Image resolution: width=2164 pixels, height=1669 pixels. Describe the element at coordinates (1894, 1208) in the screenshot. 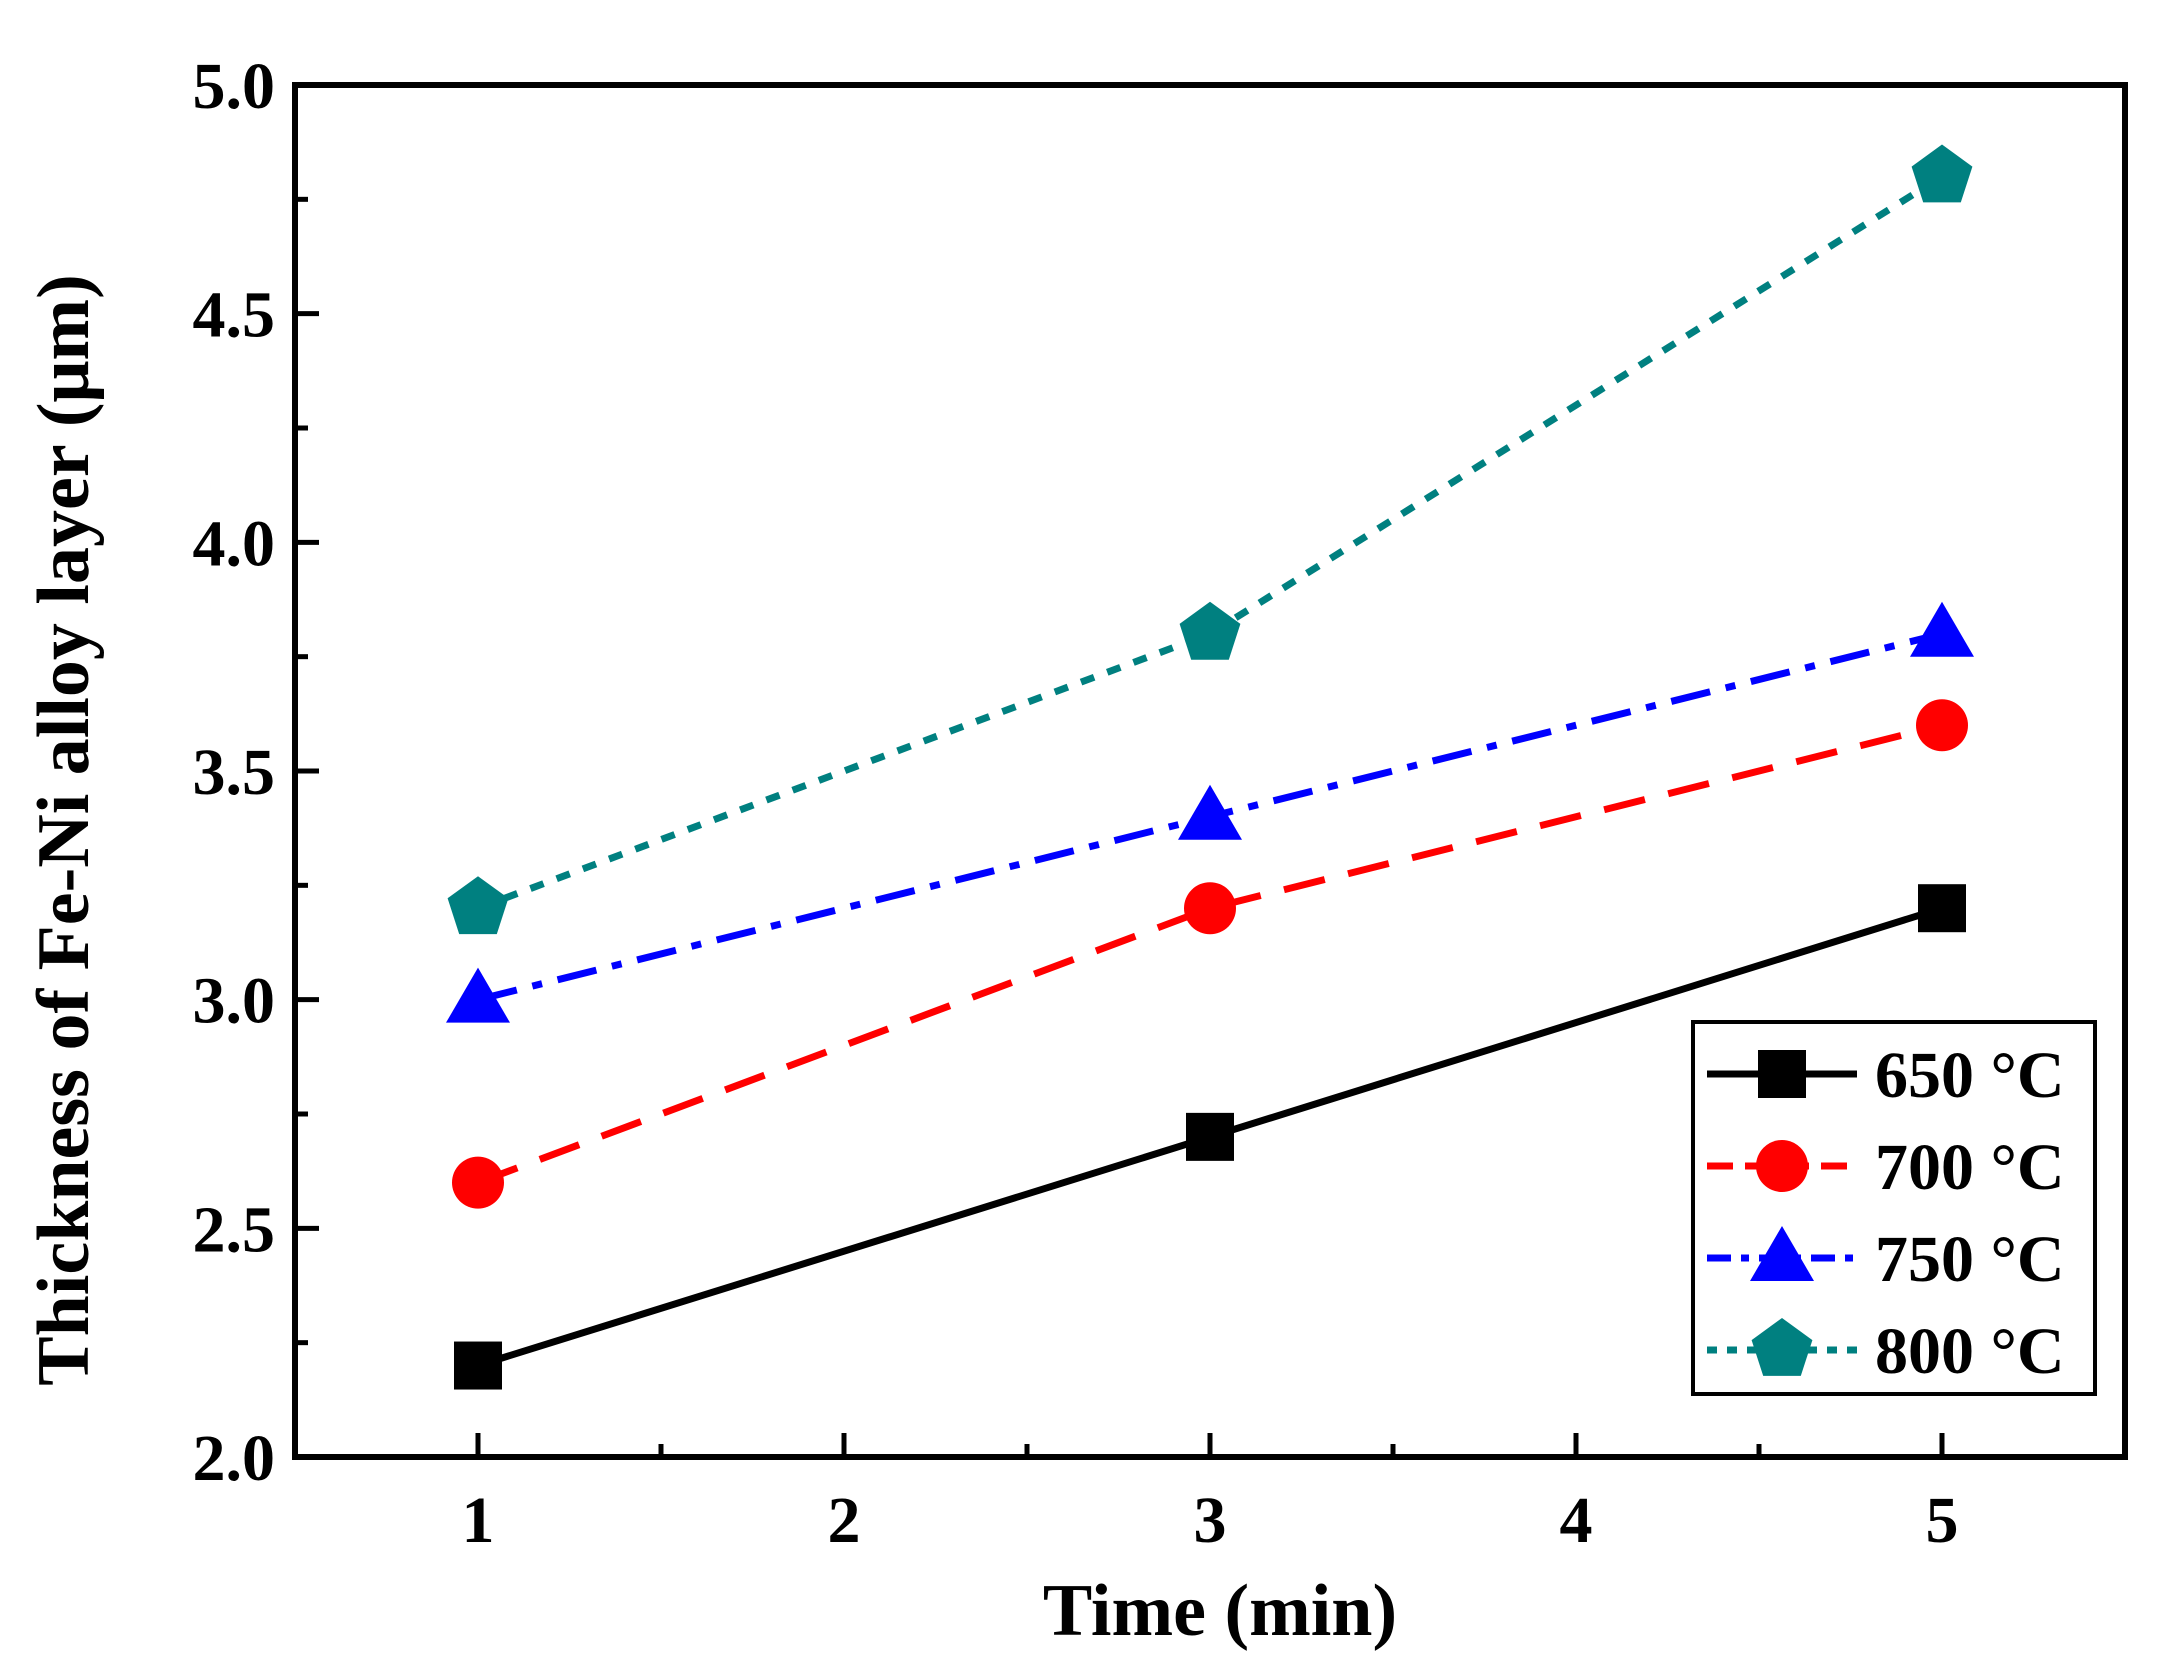

I see `legend: 650 °C 700 °C 750 °C 800 °C` at that location.